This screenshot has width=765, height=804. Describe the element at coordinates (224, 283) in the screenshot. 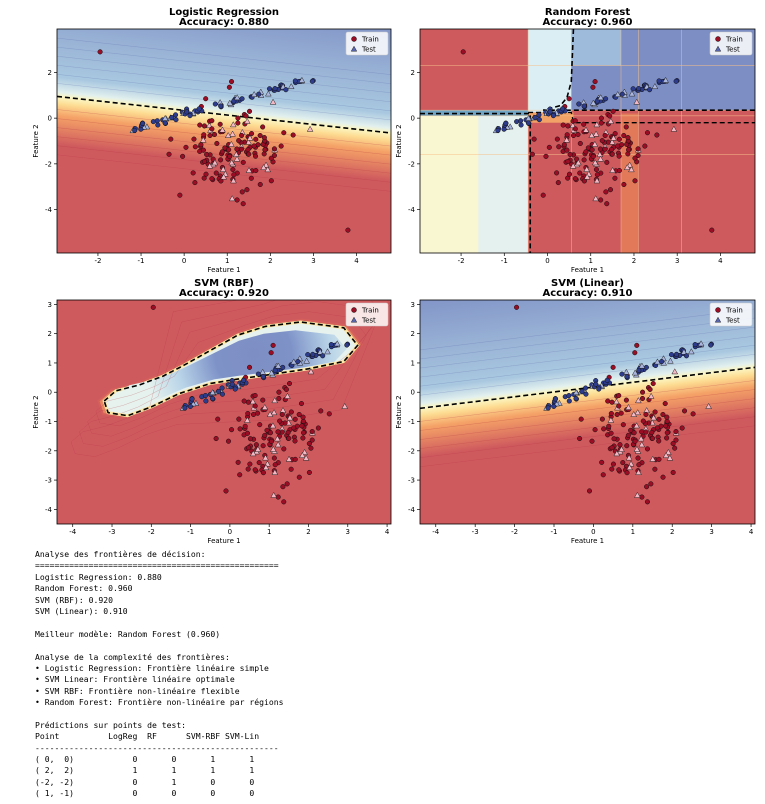

I see `chart-title: SVM (RBF)` at that location.